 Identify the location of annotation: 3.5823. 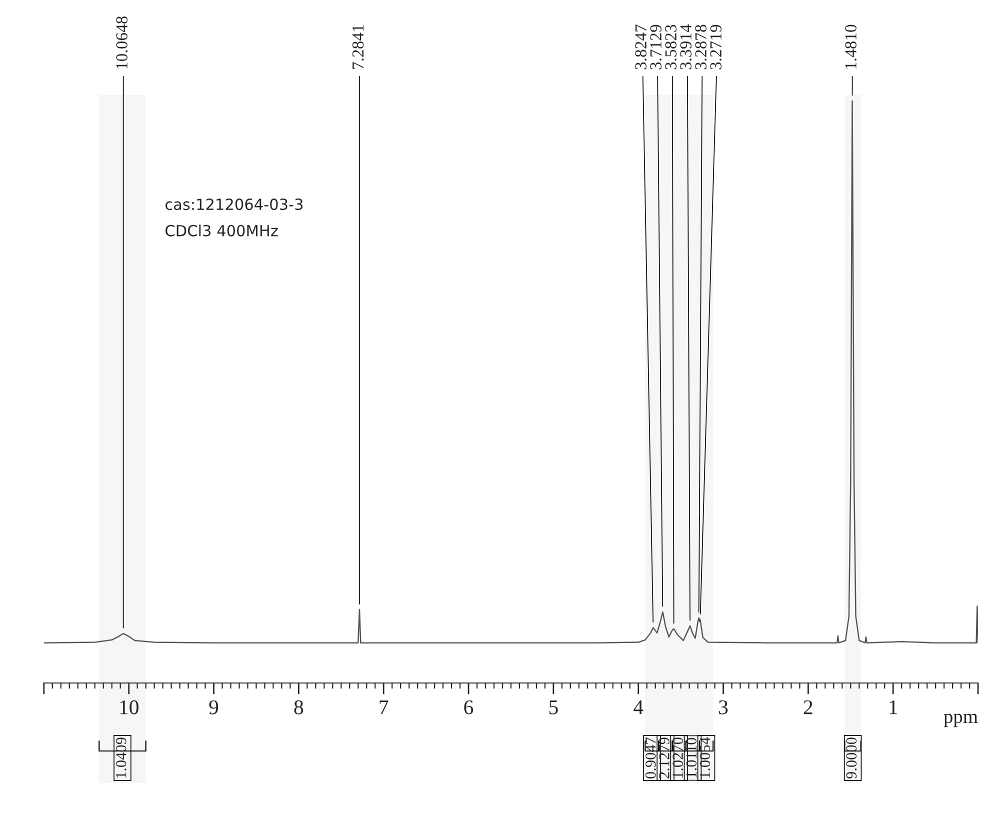
(671, 47).